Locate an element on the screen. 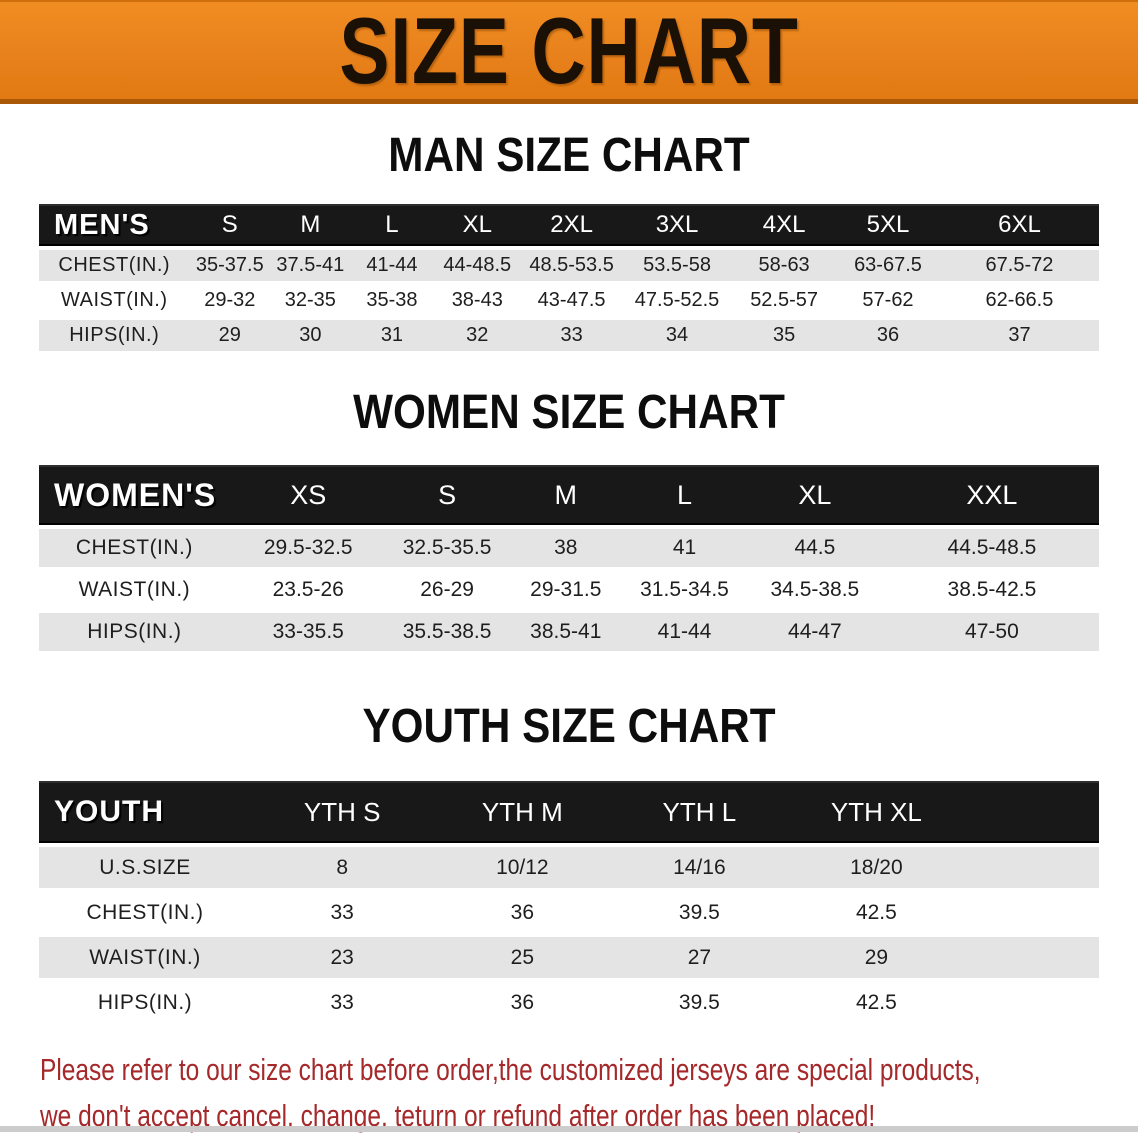 The image size is (1138, 1139). size-column-header: XXL is located at coordinates (991, 495).